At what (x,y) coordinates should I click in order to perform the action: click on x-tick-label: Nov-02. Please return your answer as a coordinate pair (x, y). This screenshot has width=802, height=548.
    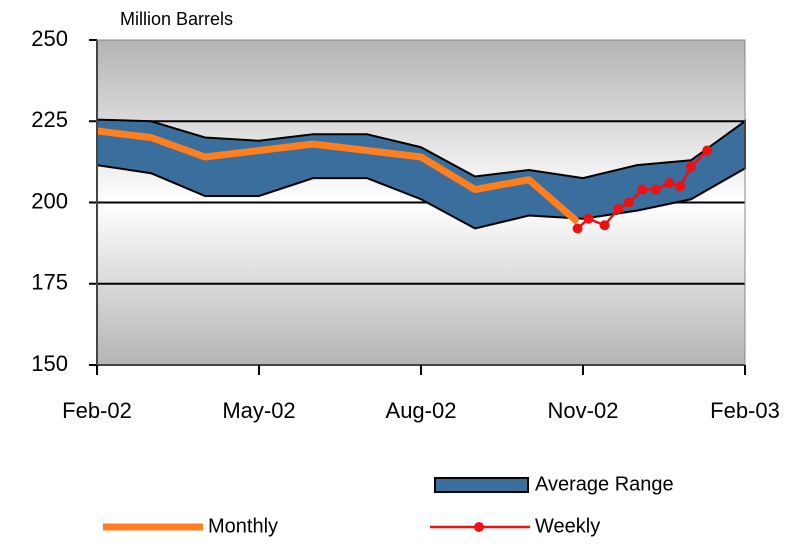
    Looking at the image, I should click on (583, 410).